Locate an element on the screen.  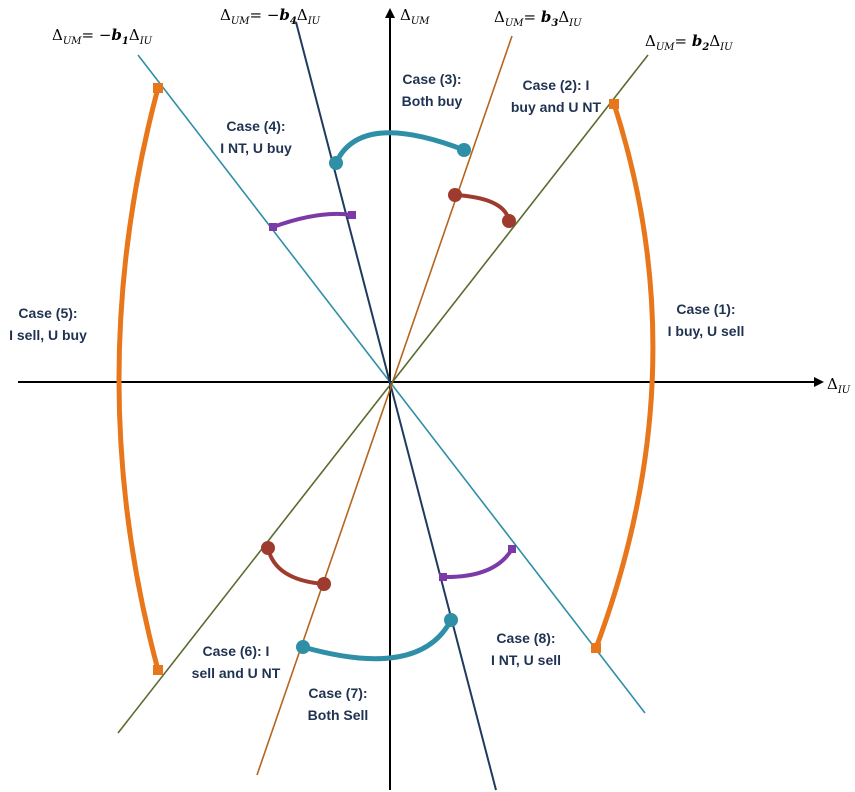
arc-case4-end-right is located at coordinates (352, 215).